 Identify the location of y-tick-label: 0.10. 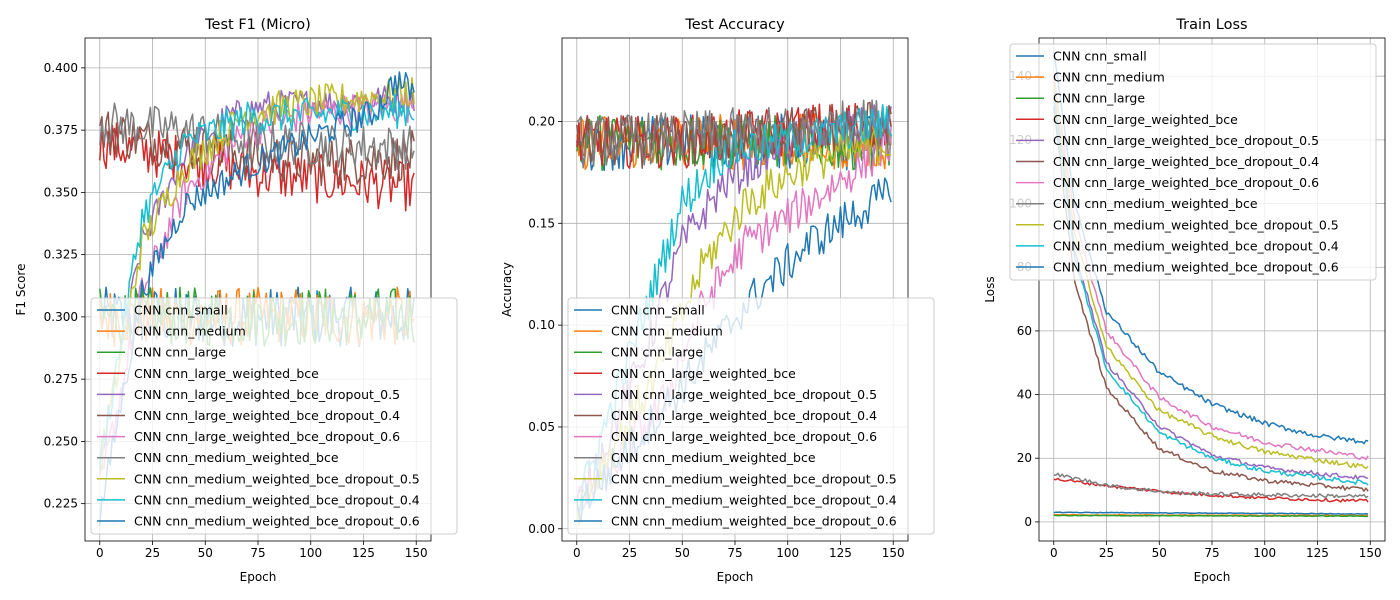
(541, 325).